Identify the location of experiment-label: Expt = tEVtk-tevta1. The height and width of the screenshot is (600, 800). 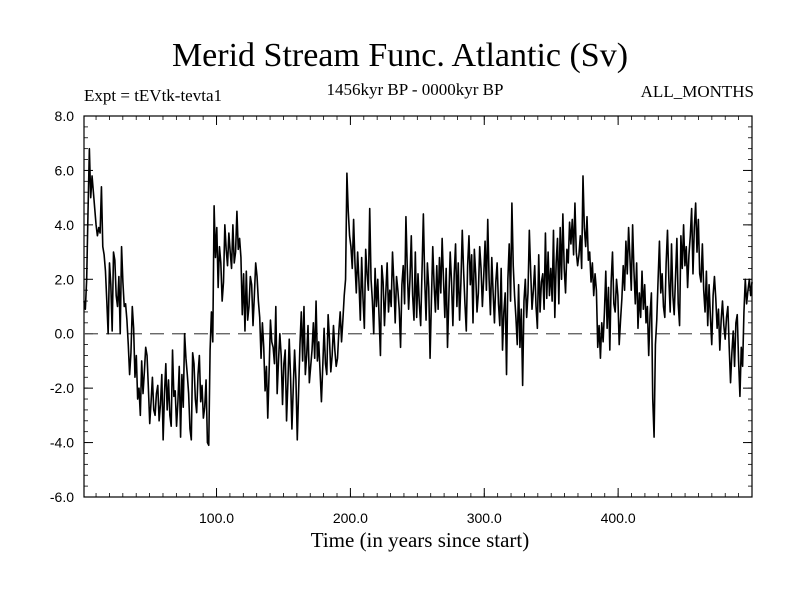
(153, 95).